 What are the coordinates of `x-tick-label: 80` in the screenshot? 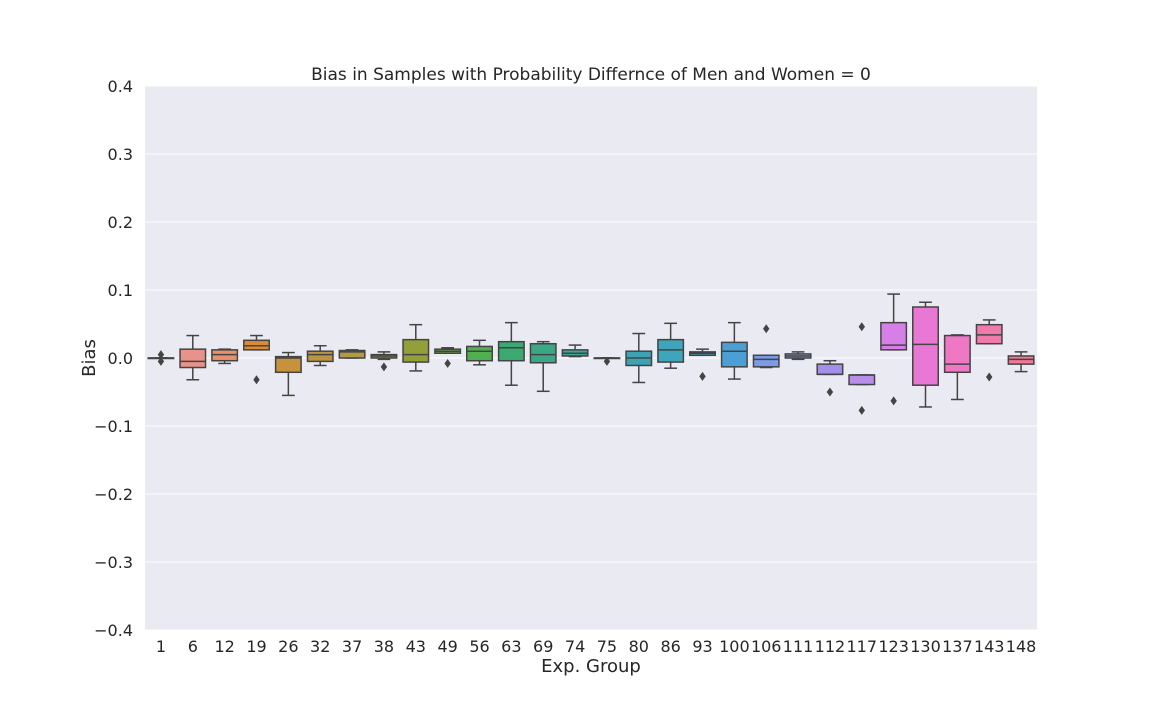 It's located at (639, 646).